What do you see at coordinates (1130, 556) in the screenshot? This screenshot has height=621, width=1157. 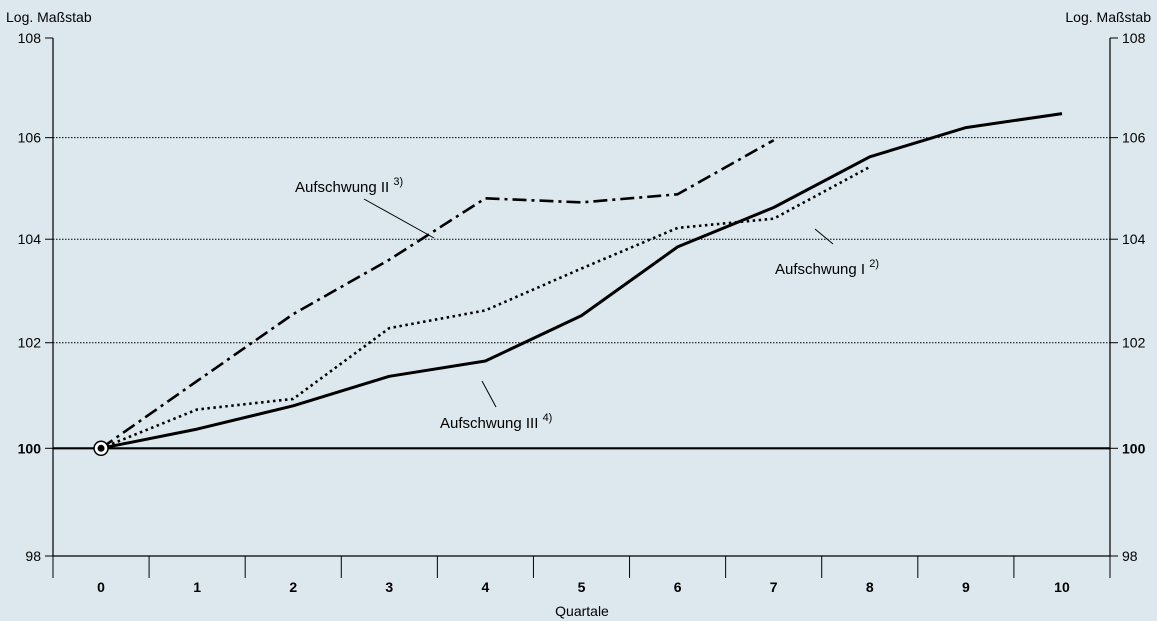 I see `y-tick-label-right: 98` at bounding box center [1130, 556].